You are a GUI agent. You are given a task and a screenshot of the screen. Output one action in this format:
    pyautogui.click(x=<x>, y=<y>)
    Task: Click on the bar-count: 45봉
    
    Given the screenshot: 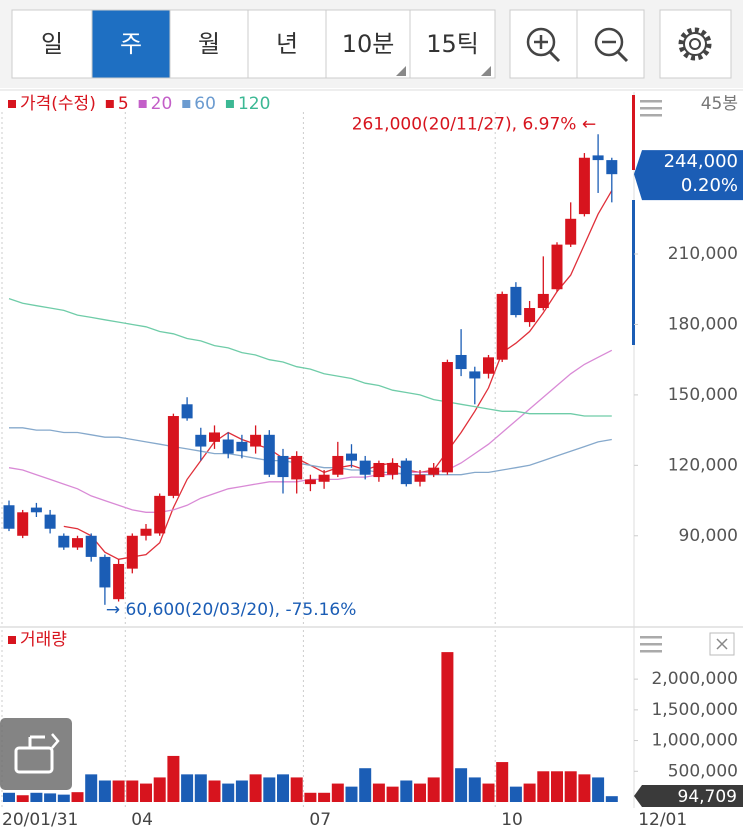 What is the action you would take?
    pyautogui.click(x=719, y=104)
    